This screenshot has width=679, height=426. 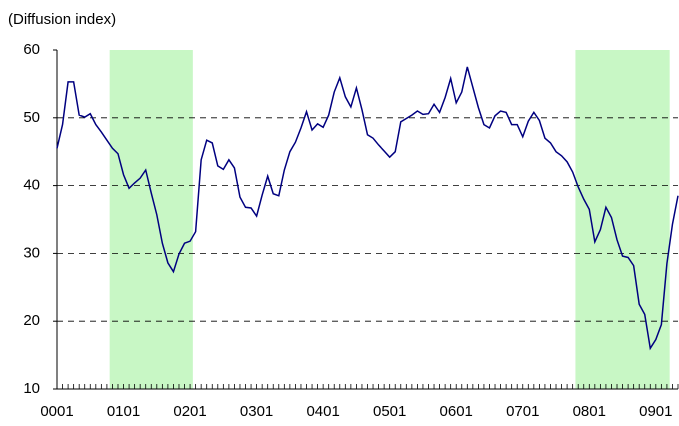 I want to click on y-tick-label: 60, so click(x=31, y=49).